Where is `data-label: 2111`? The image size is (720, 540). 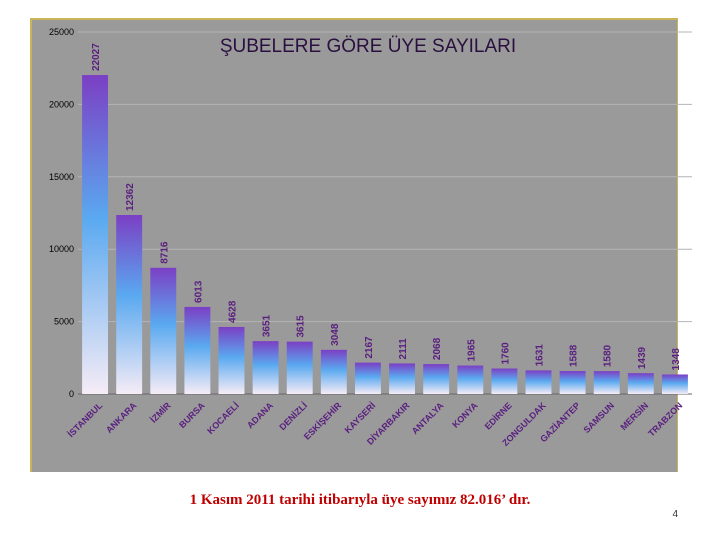
data-label: 2111 is located at coordinates (403, 349).